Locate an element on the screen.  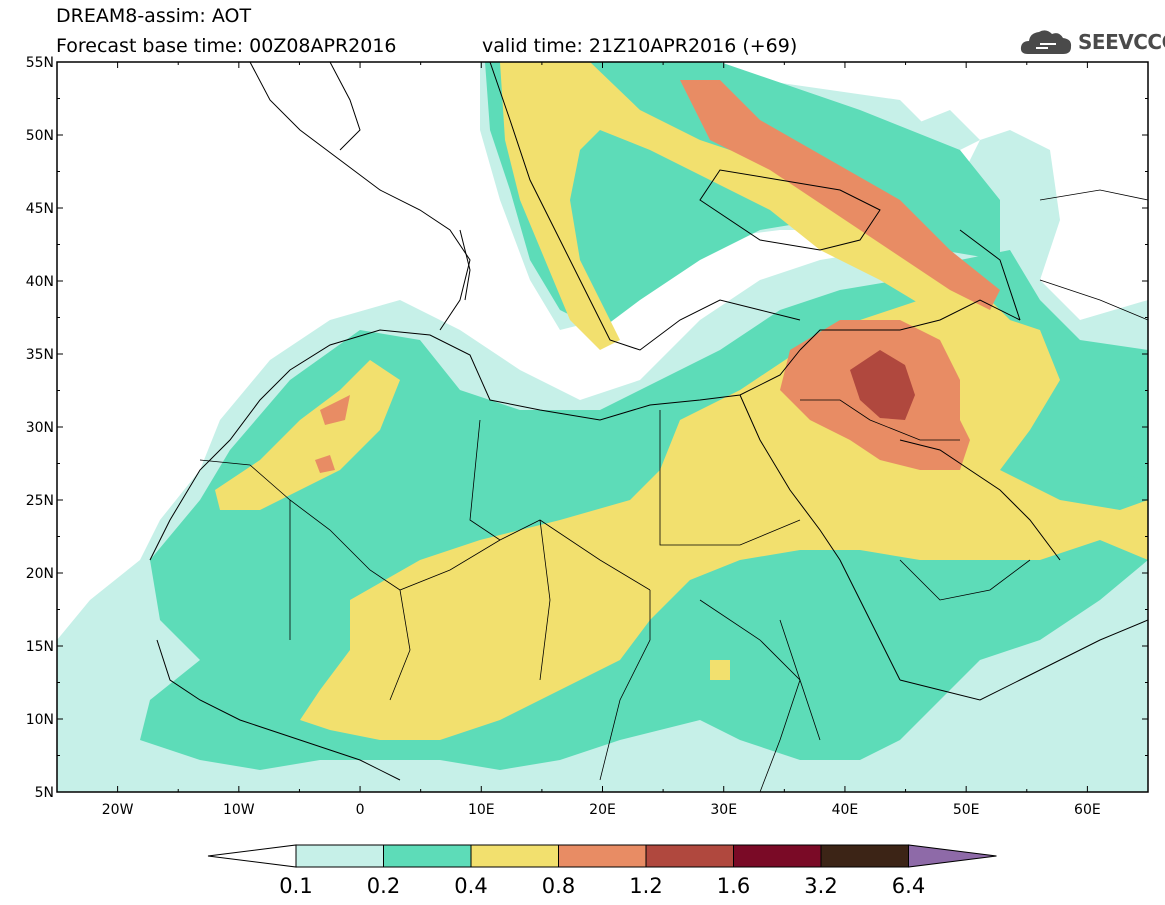
longitude-labels: 20W 10W 0 10E 20E 30E 40E 50E 60E is located at coordinates (601, 810).